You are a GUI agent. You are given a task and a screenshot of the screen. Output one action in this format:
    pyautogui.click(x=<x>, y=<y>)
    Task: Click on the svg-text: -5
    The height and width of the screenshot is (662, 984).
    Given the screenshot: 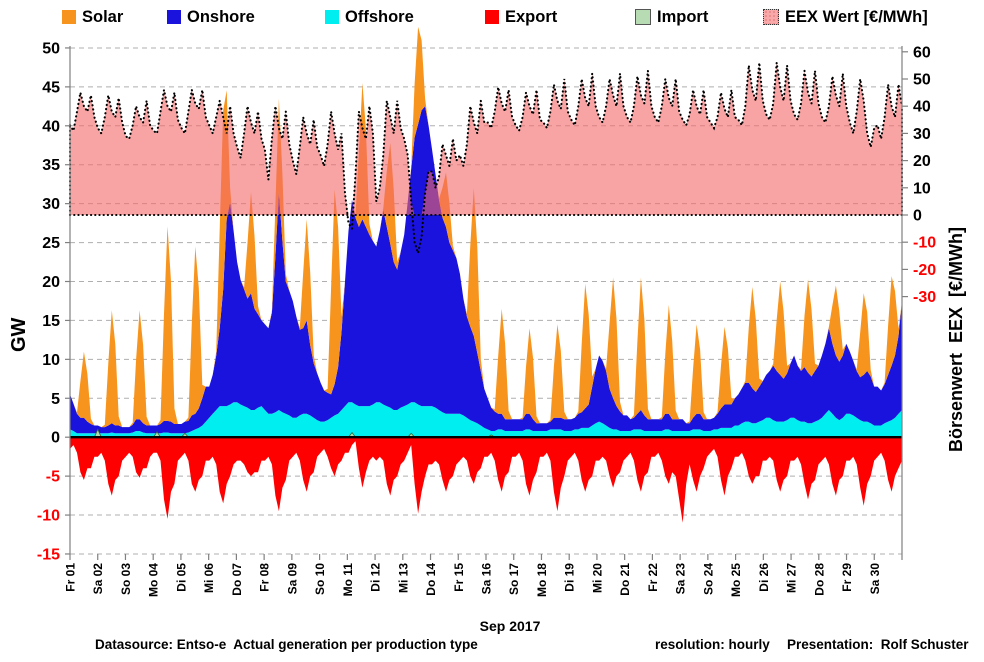 What is the action you would take?
    pyautogui.click(x=53, y=477)
    